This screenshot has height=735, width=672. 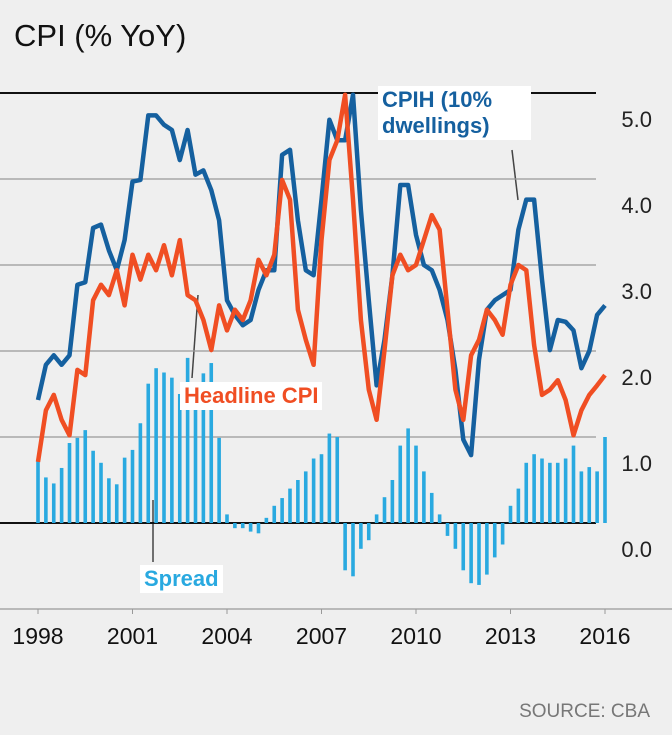 What do you see at coordinates (510, 636) in the screenshot?
I see `x-tick-label: 2013` at bounding box center [510, 636].